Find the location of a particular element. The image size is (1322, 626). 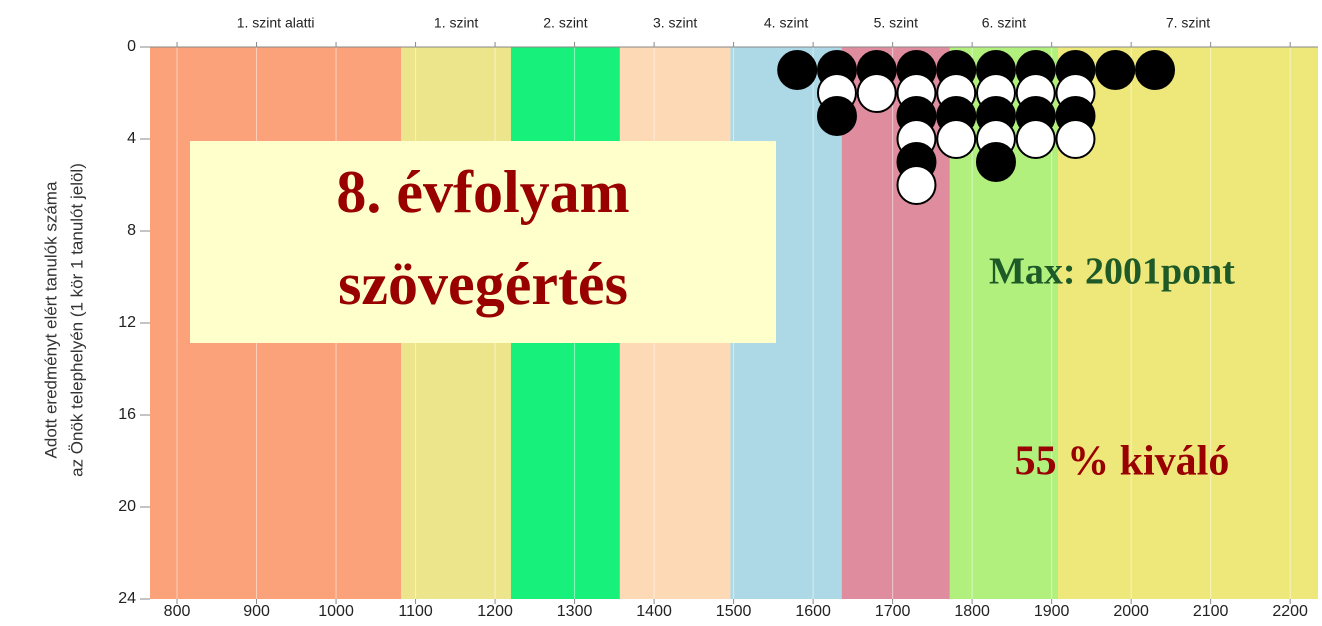

x-tick-label: 800 is located at coordinates (177, 611).